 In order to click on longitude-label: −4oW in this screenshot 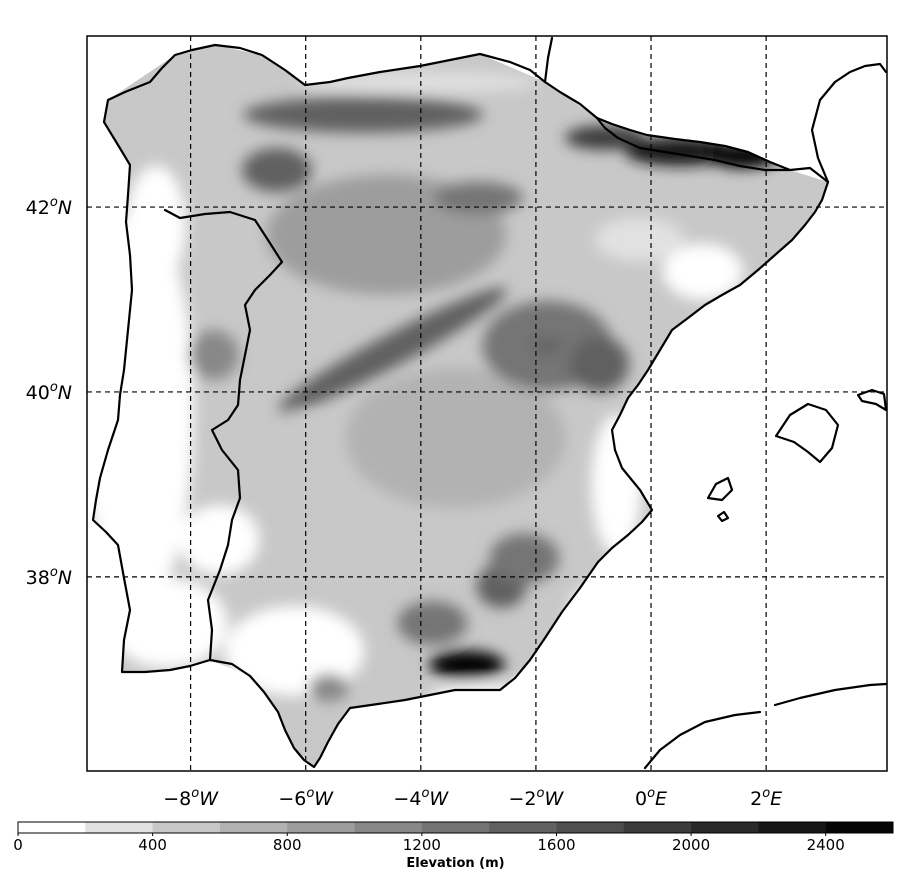, I will do `click(421, 798)`.